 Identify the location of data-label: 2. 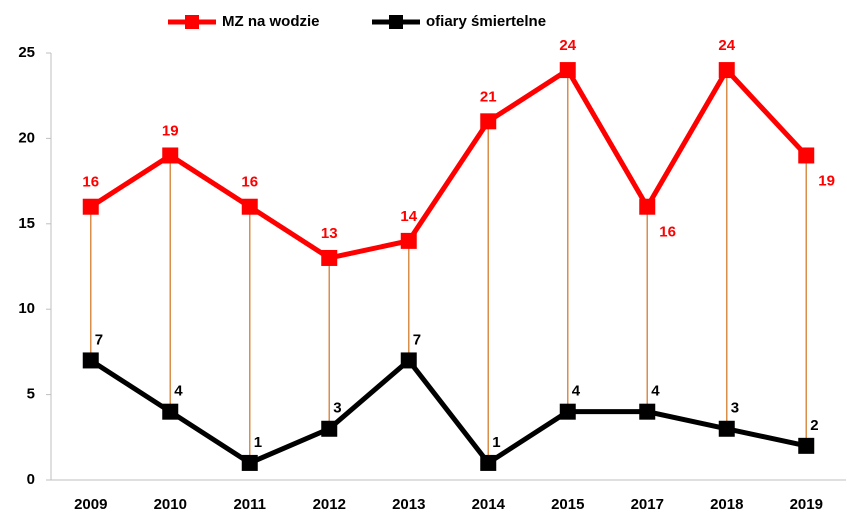
(814, 425).